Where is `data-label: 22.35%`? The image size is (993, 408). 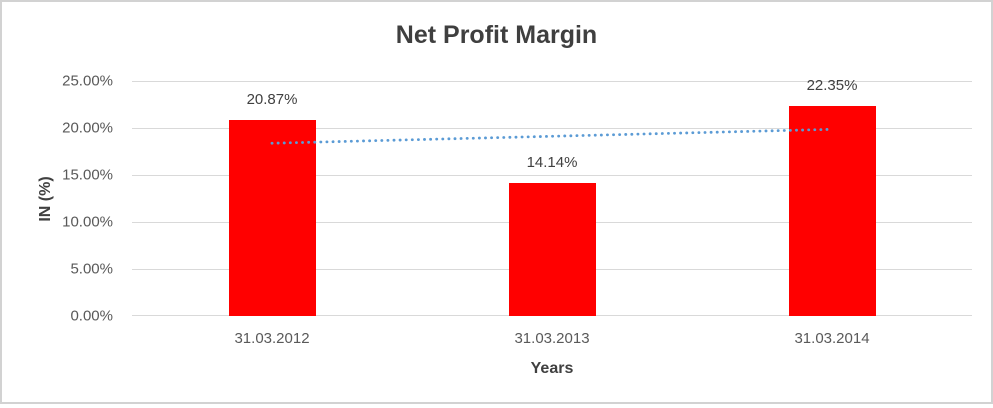 data-label: 22.35% is located at coordinates (832, 85).